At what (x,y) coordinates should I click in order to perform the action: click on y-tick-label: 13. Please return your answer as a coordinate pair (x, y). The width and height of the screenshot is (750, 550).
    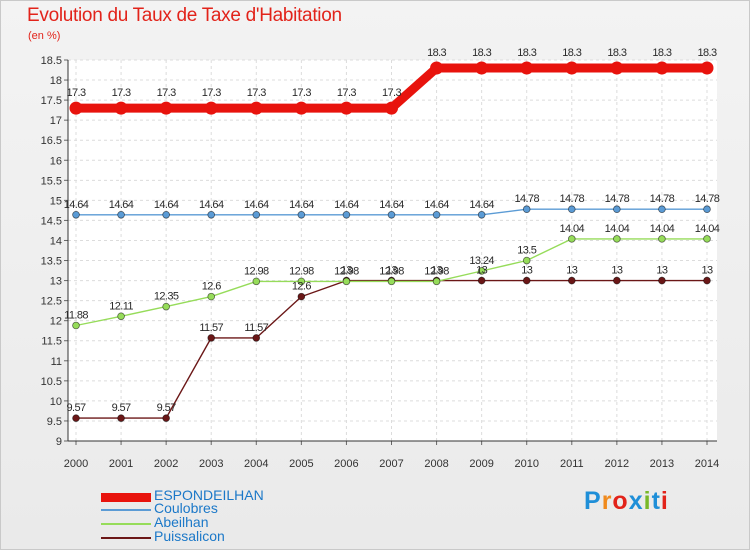
    Looking at the image, I should click on (56, 282).